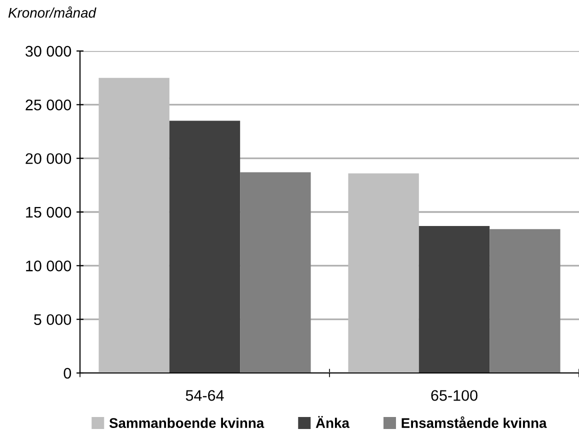  Describe the element at coordinates (205, 395) in the screenshot. I see `x-tick-label: 54-64` at that location.